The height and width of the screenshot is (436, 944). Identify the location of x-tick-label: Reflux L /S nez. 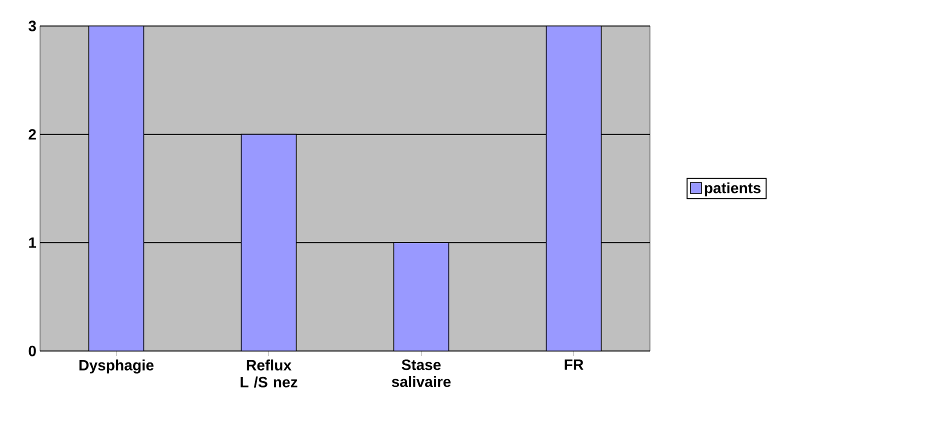
(269, 374).